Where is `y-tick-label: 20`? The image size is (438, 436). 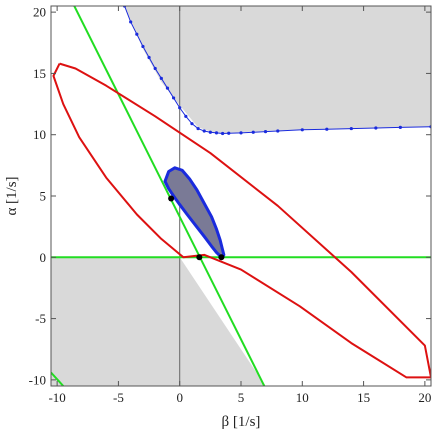
y-tick-label: 20 is located at coordinates (39, 12).